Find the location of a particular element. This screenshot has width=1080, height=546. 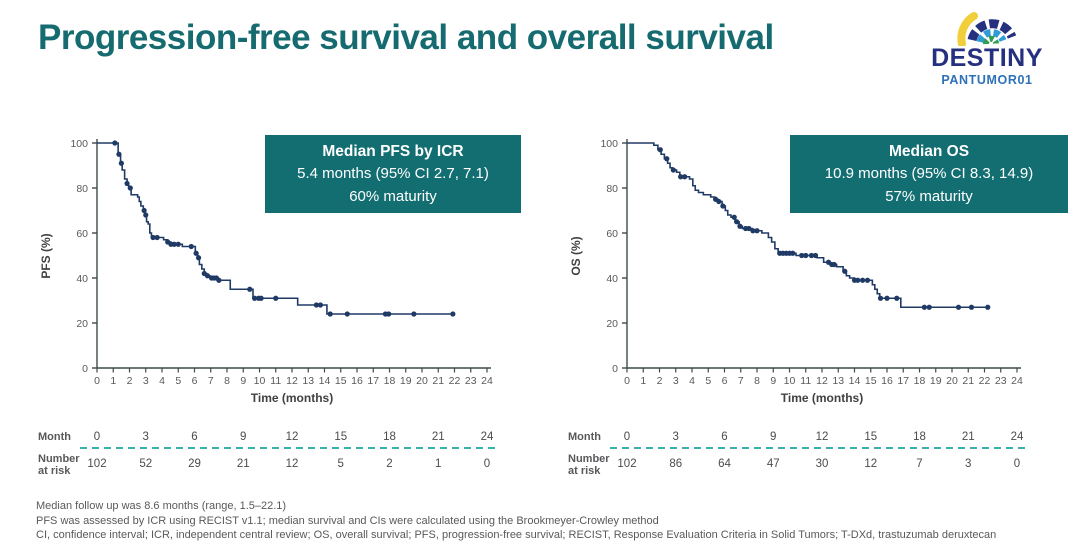

y-axis-title: OS (%) is located at coordinates (576, 255).